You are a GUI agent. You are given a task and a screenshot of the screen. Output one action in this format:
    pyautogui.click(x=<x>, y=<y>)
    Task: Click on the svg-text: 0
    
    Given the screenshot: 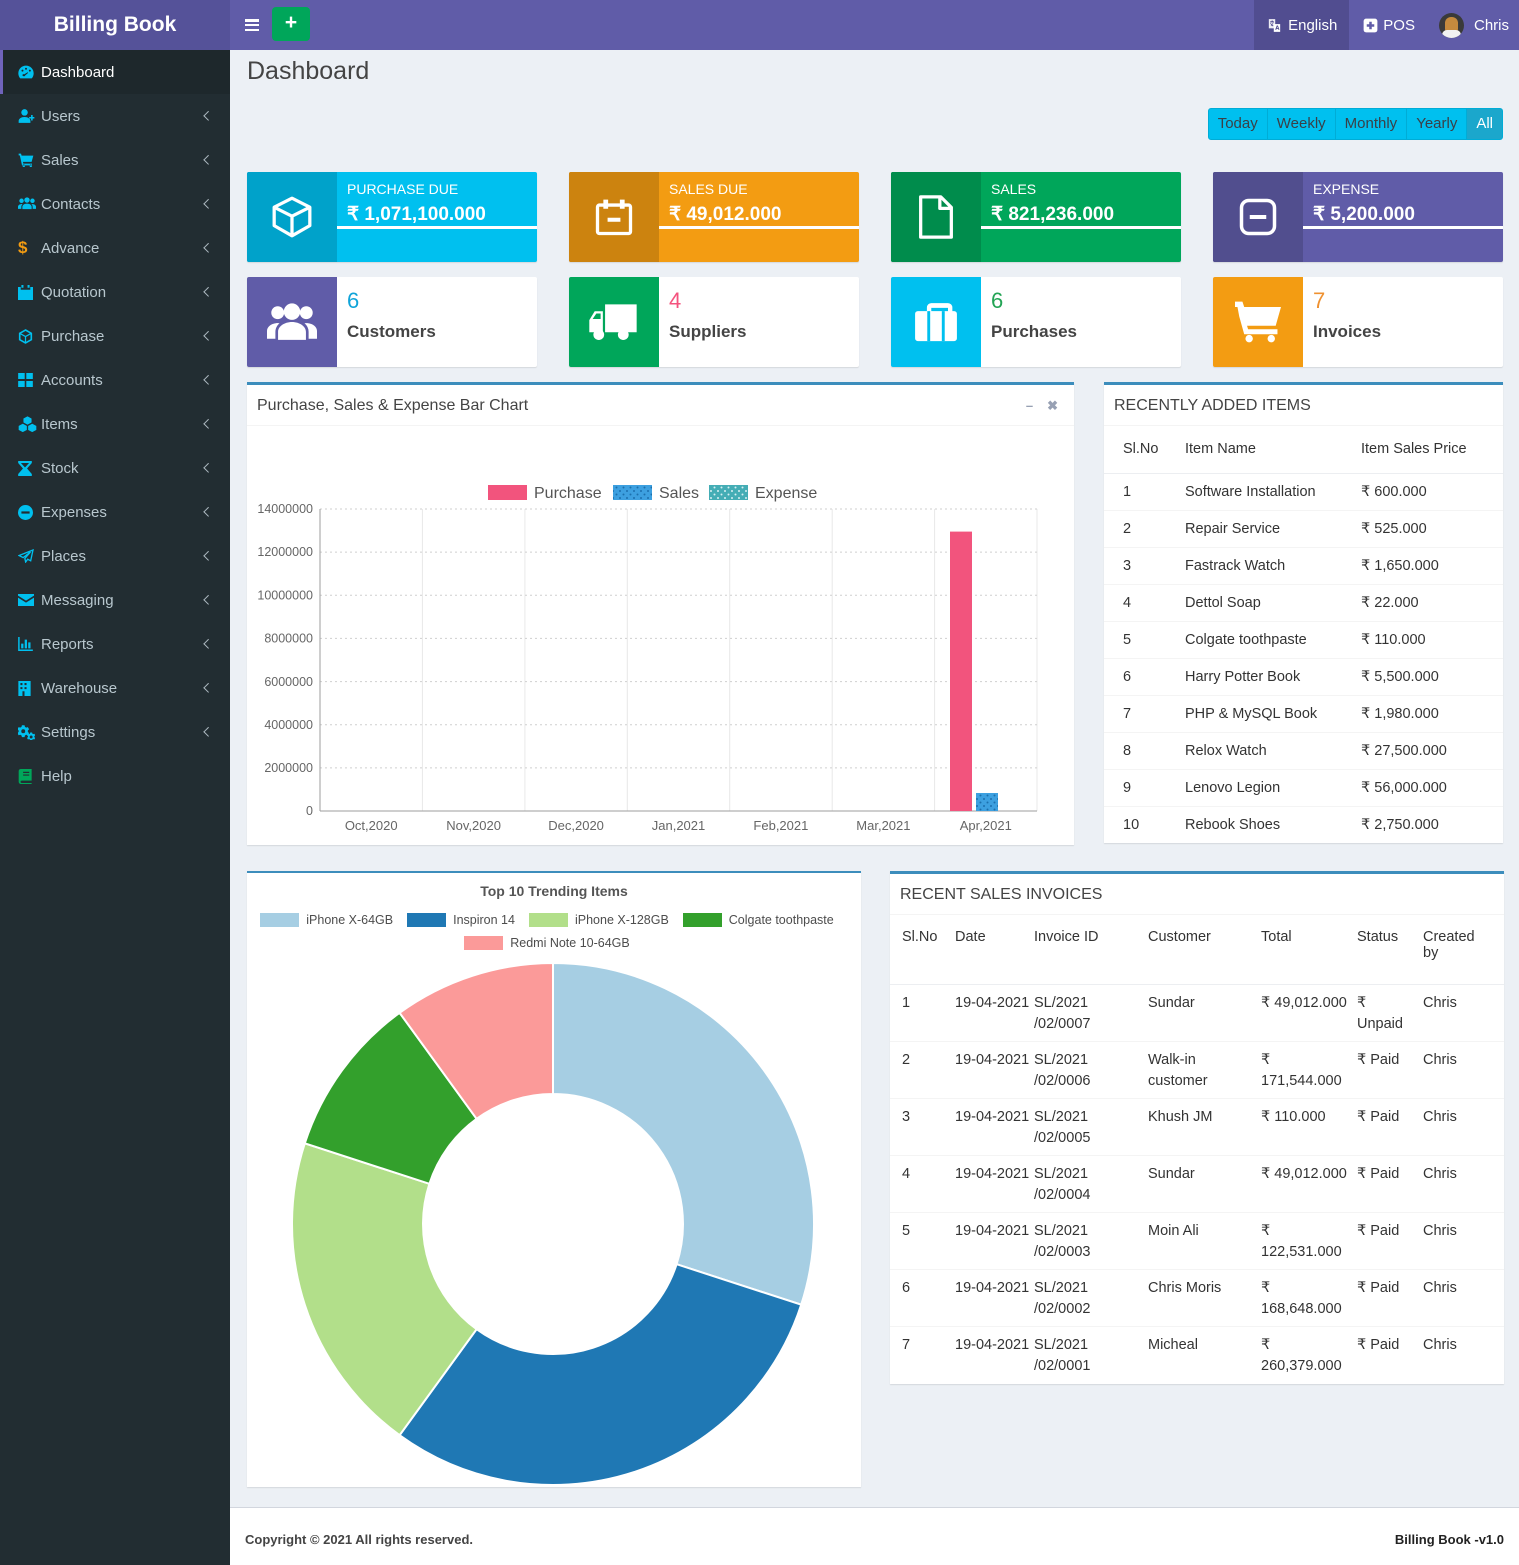 What is the action you would take?
    pyautogui.click(x=309, y=811)
    